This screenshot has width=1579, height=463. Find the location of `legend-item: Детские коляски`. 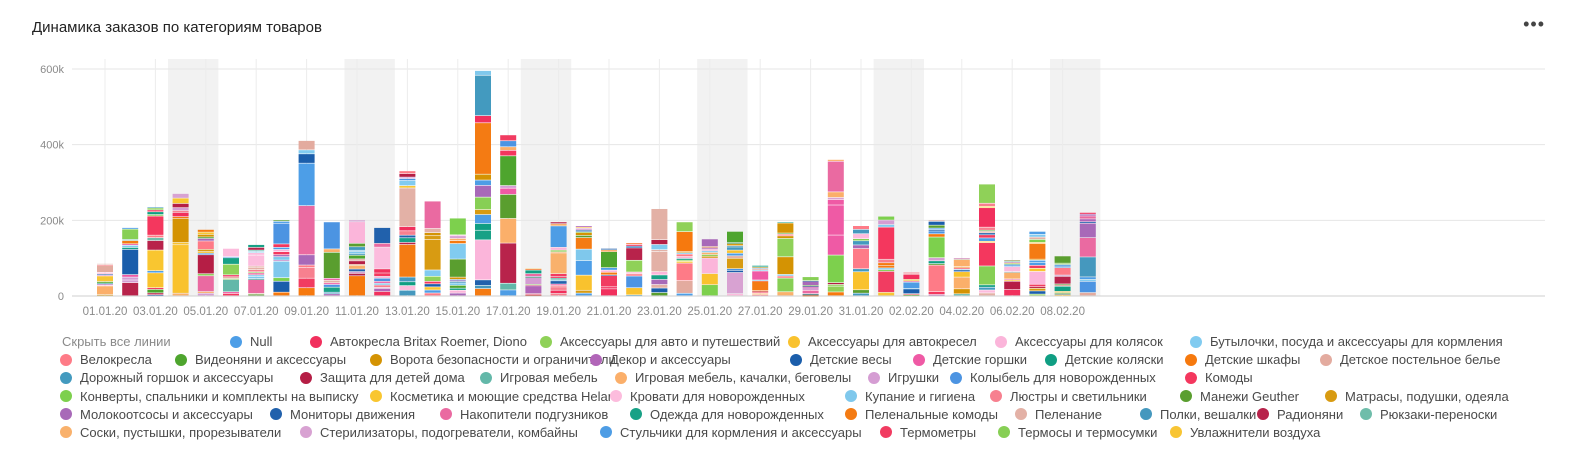

legend-item: Детские коляски is located at coordinates (1104, 359).